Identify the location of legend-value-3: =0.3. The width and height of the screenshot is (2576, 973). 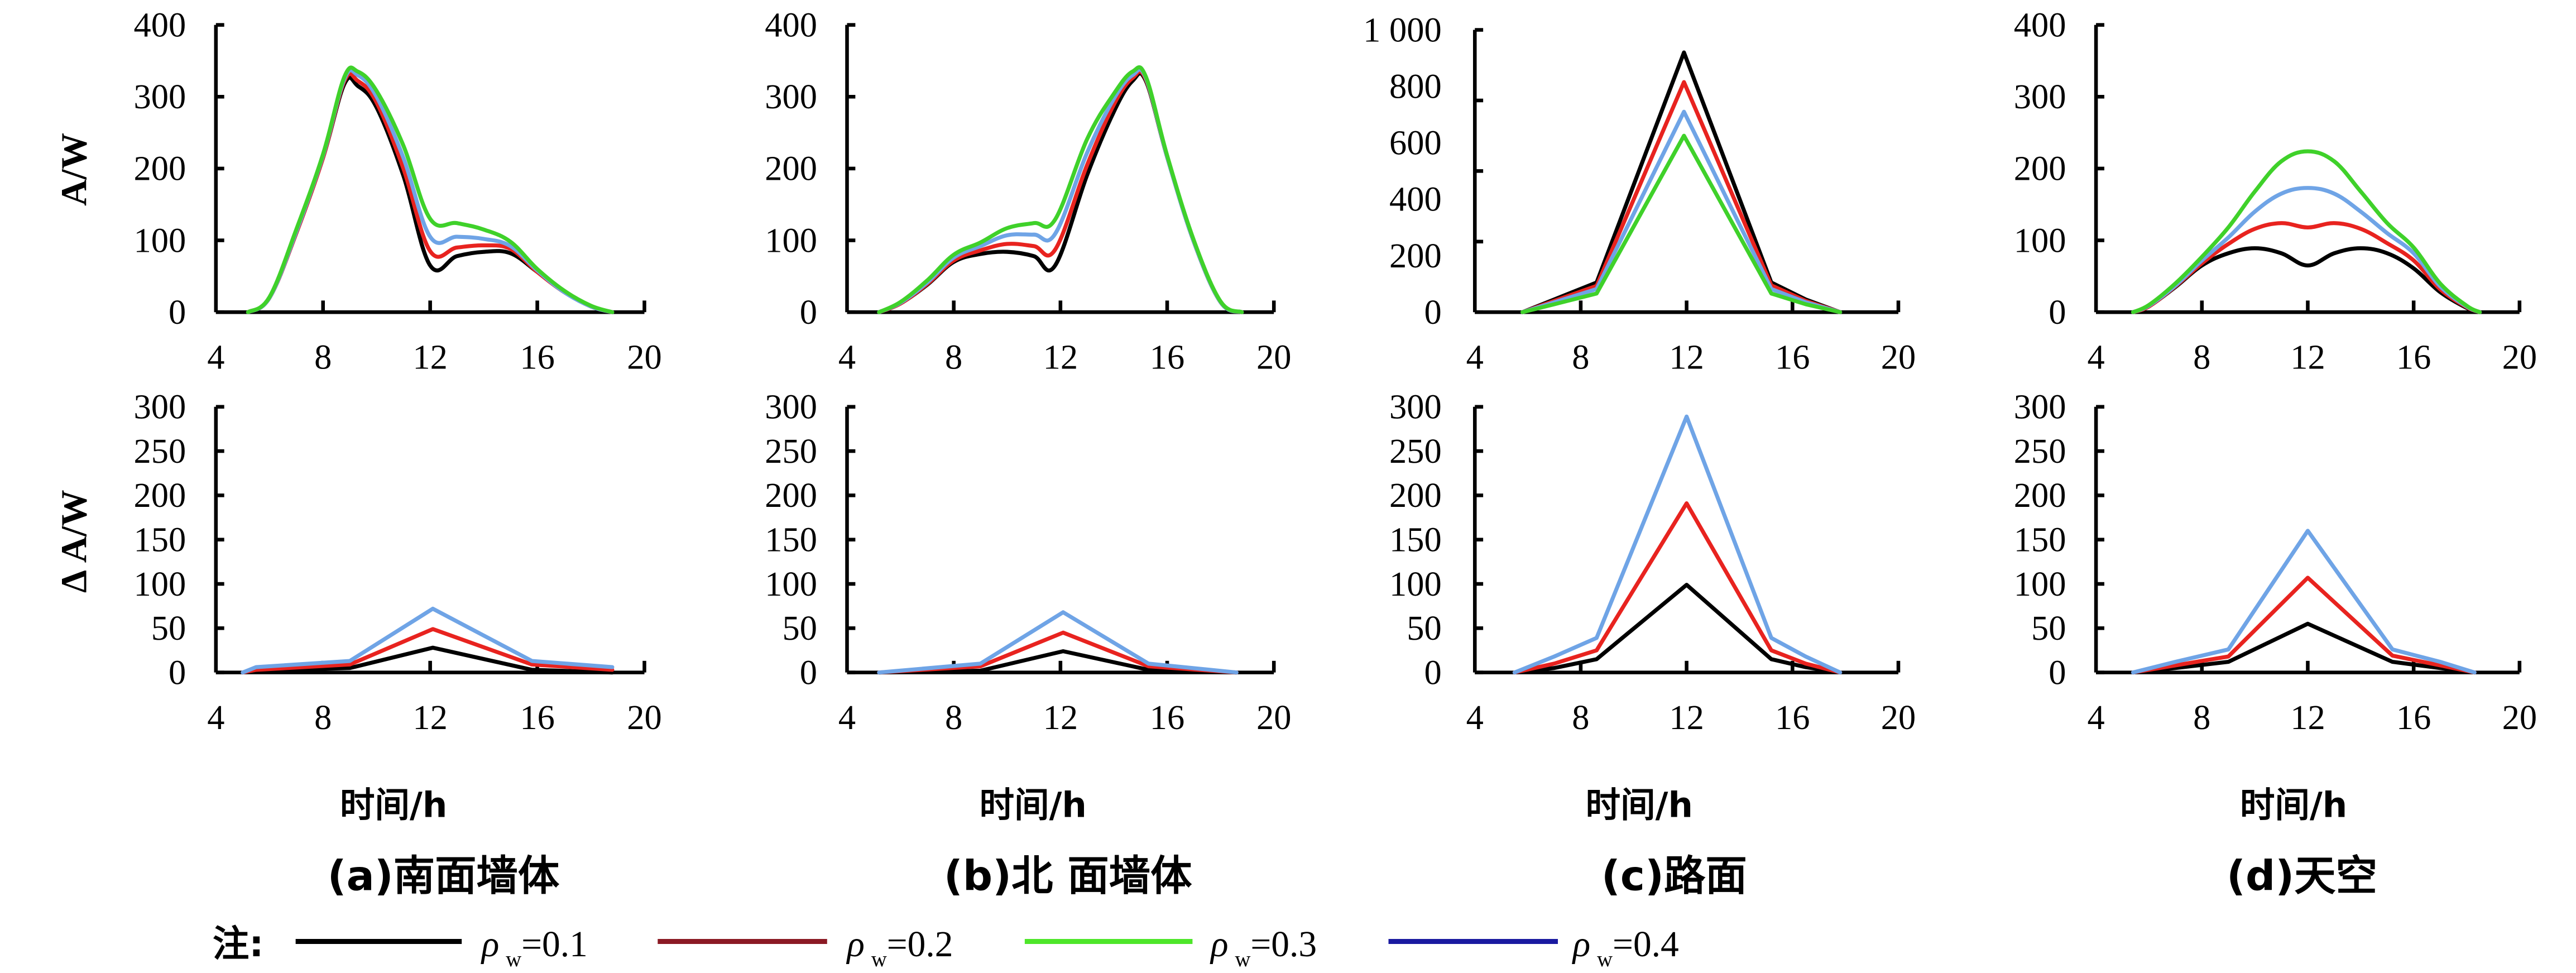
(1283, 944).